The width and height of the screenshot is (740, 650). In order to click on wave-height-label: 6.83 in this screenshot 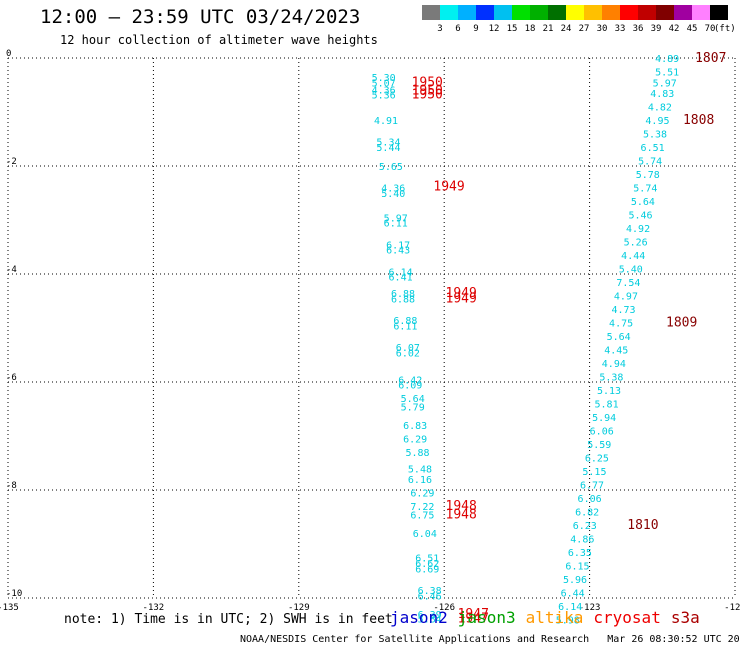, I will do `click(415, 426)`.